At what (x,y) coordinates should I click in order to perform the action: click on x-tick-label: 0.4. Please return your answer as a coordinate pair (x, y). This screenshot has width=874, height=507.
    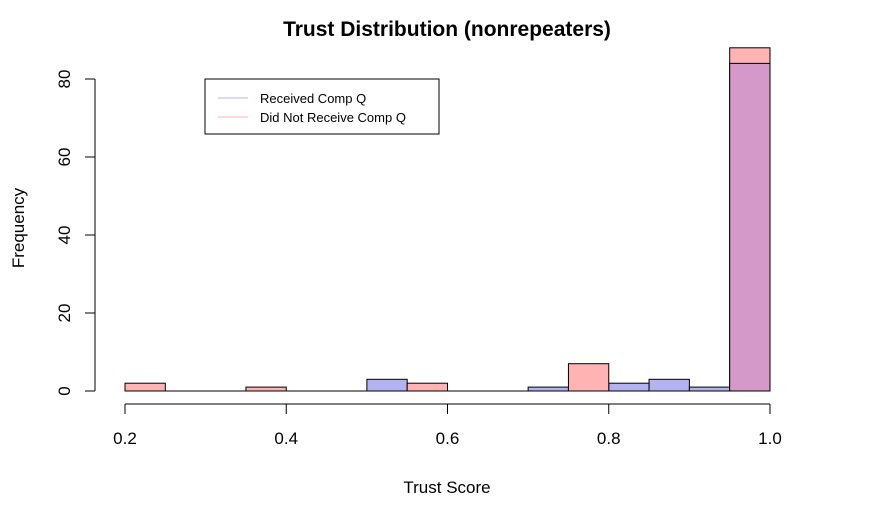
    Looking at the image, I should click on (286, 438).